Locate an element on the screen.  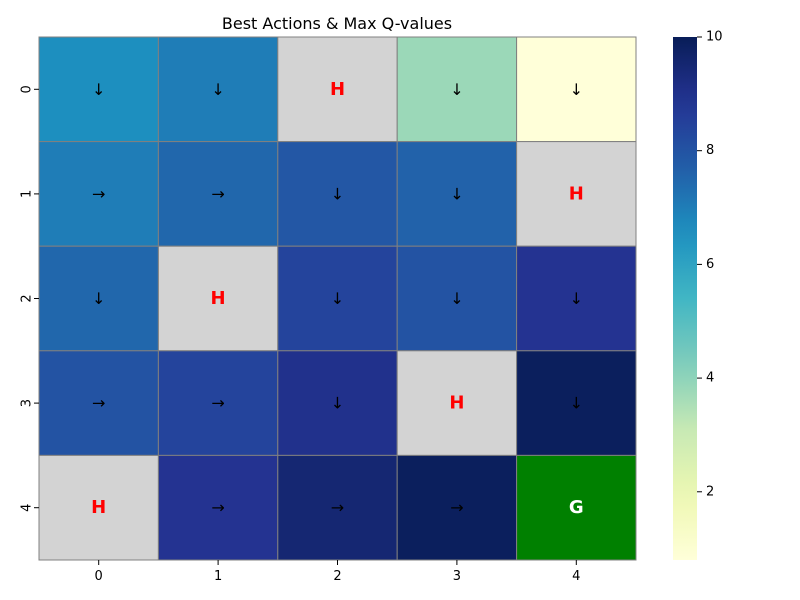
colorbar is located at coordinates (685, 298).